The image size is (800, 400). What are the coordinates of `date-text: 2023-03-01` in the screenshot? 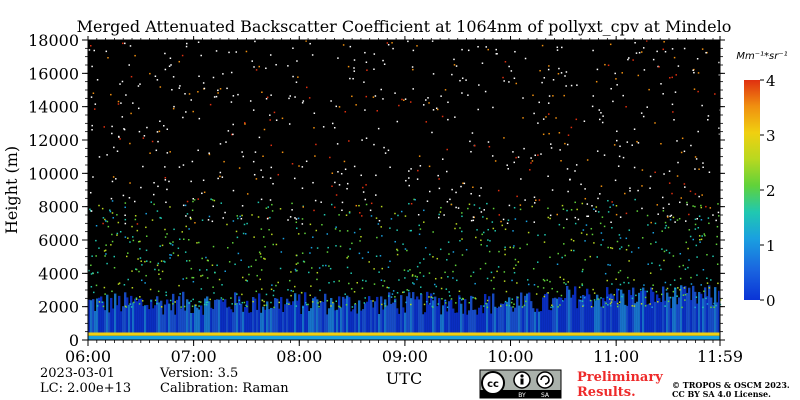 It's located at (77, 373).